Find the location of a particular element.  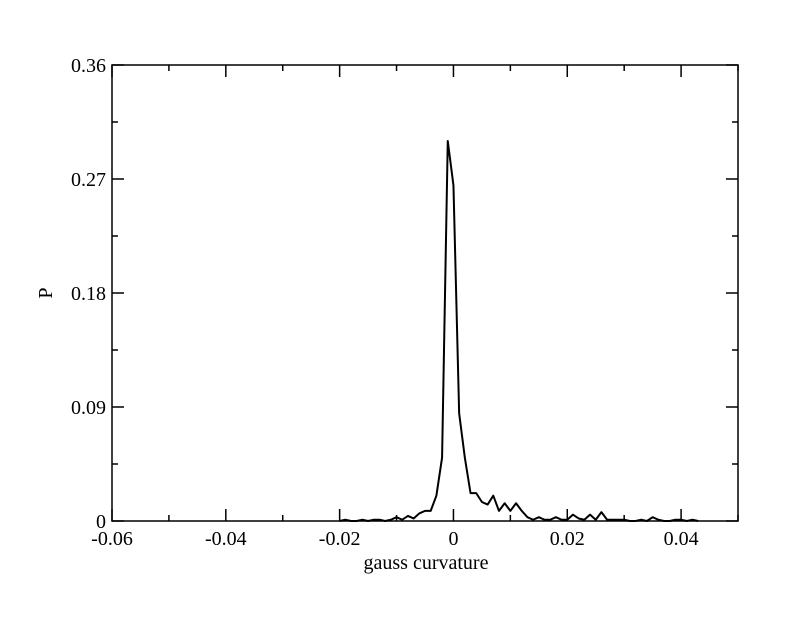

x-axis-label: gauss curvature is located at coordinates (426, 563).